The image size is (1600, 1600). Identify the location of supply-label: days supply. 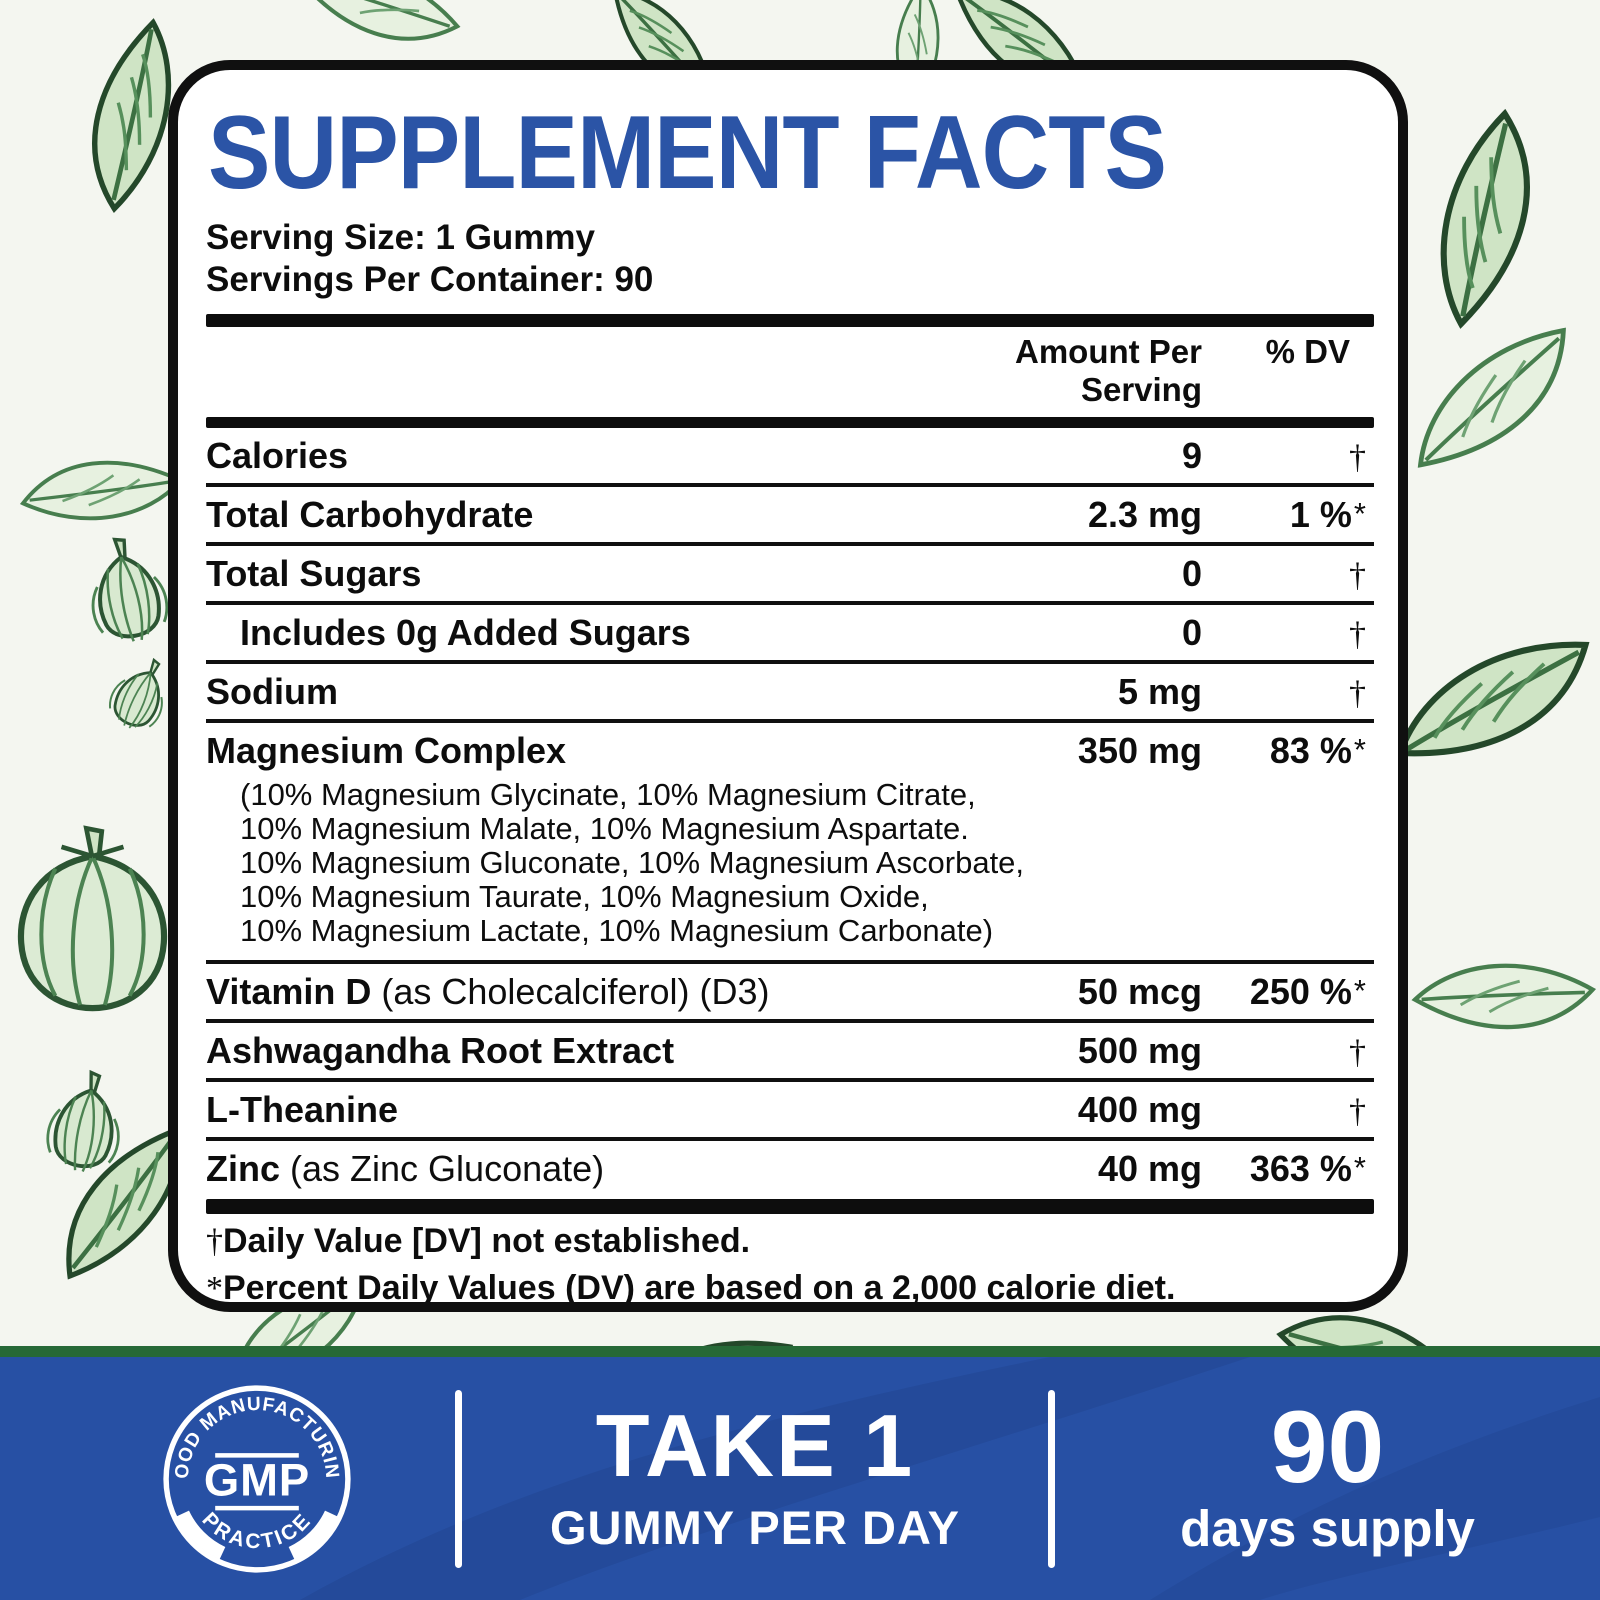
(1327, 1529).